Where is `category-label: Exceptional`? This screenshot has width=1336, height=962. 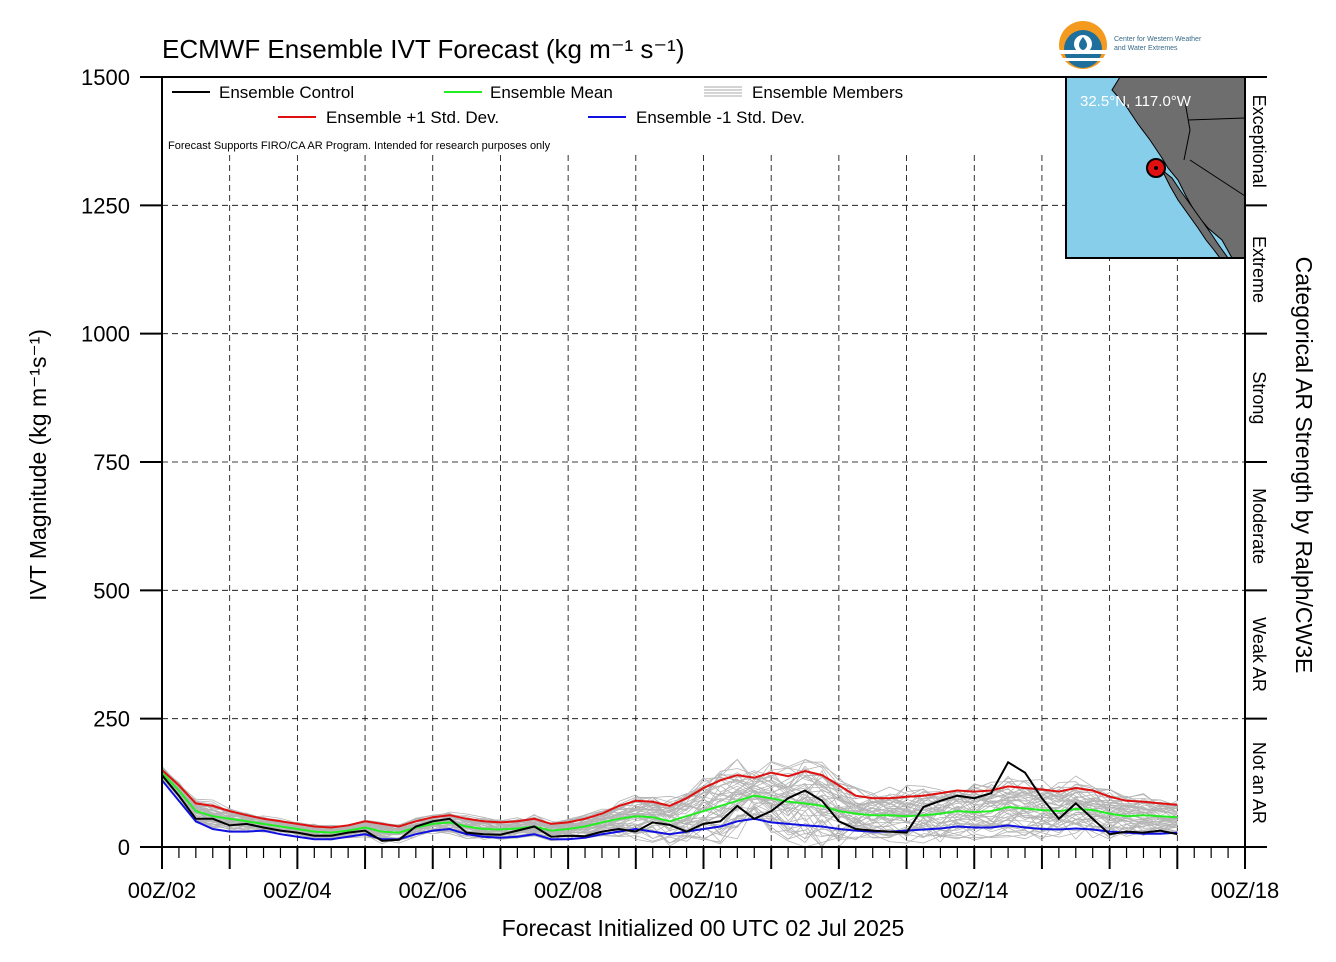 category-label: Exceptional is located at coordinates (1259, 141).